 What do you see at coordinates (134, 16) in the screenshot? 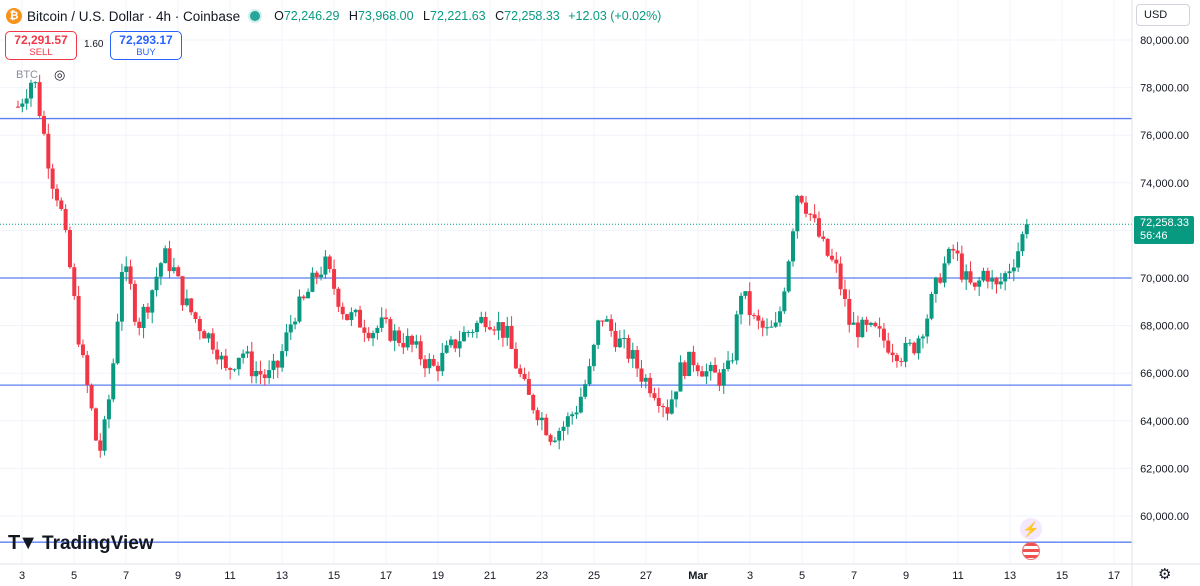
I see `symbol-title: Bitcoin / U.S. Dollar · 4h · Coinbase` at bounding box center [134, 16].